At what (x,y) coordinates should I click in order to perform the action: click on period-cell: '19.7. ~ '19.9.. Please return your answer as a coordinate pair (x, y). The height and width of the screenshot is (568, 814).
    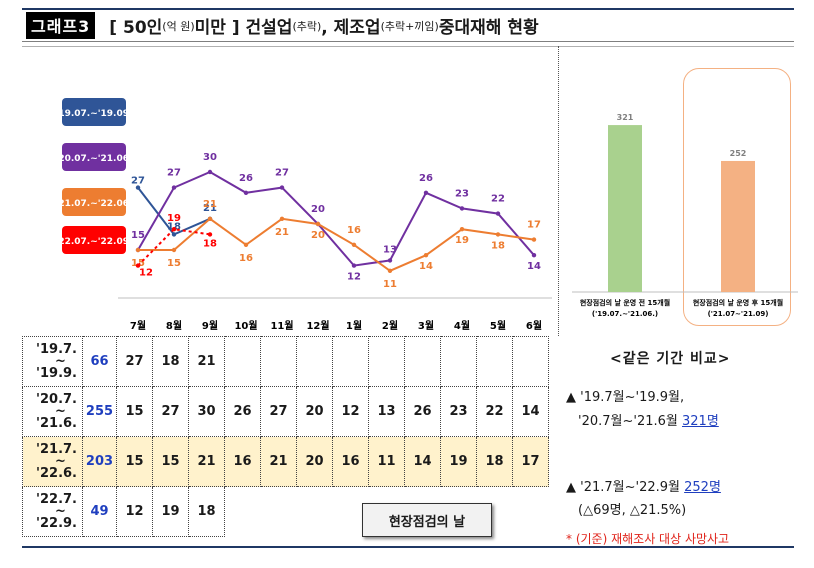
    Looking at the image, I should click on (52, 361).